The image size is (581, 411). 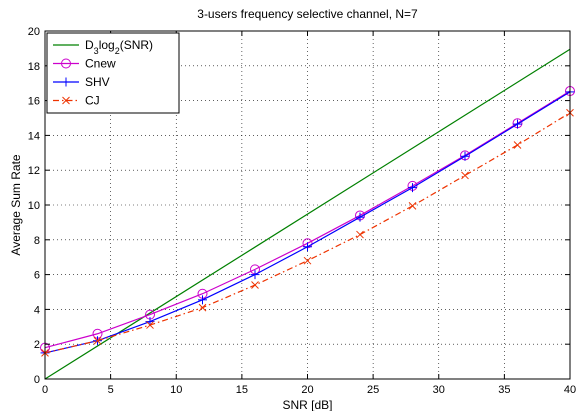 I want to click on y-tick-label: 10, so click(x=34, y=206).